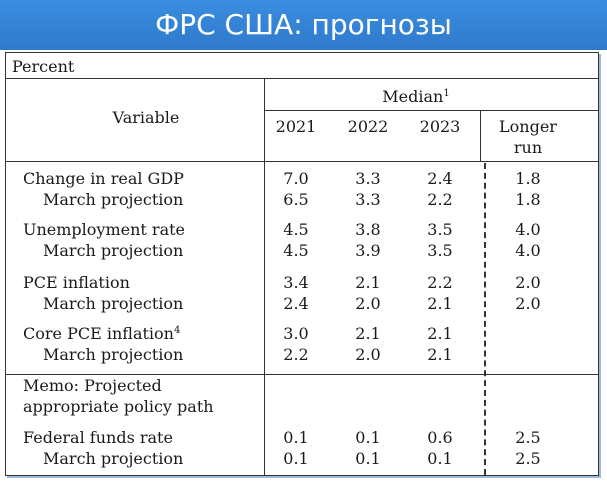 The width and height of the screenshot is (607, 481). What do you see at coordinates (264, 277) in the screenshot?
I see `col-divider` at bounding box center [264, 277].